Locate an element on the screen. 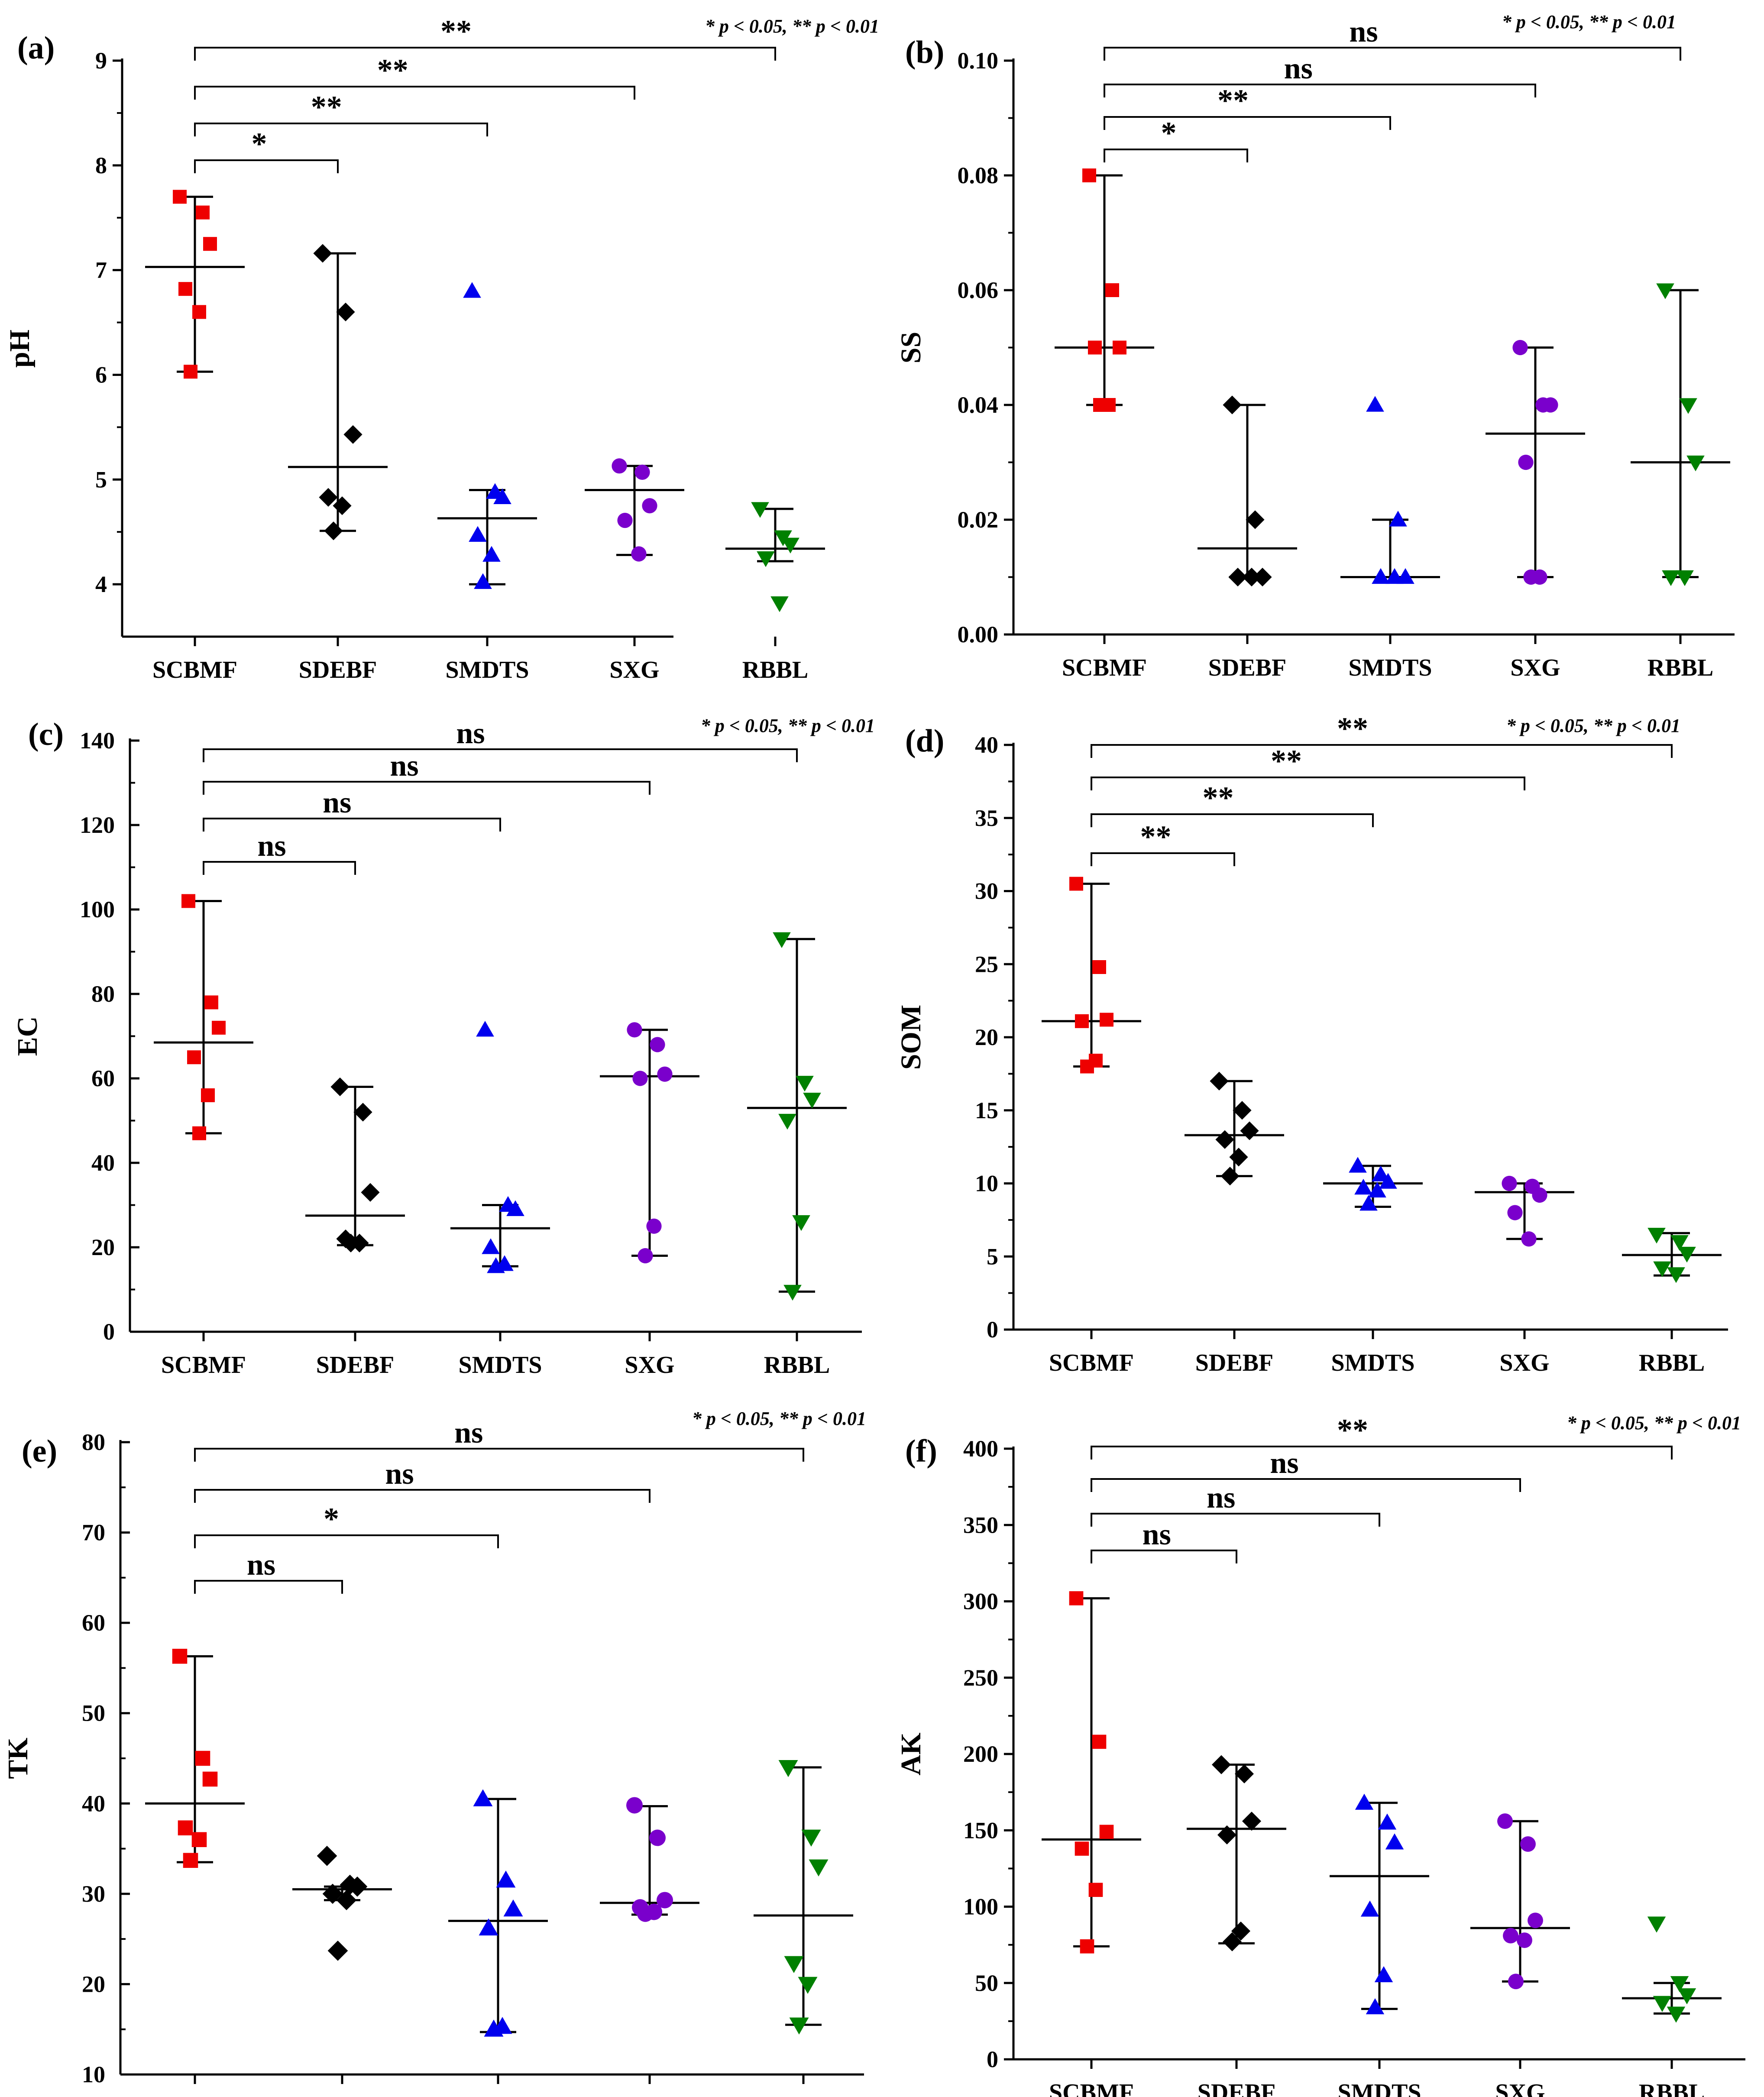  y-tick-label: 0.08 is located at coordinates (978, 175).